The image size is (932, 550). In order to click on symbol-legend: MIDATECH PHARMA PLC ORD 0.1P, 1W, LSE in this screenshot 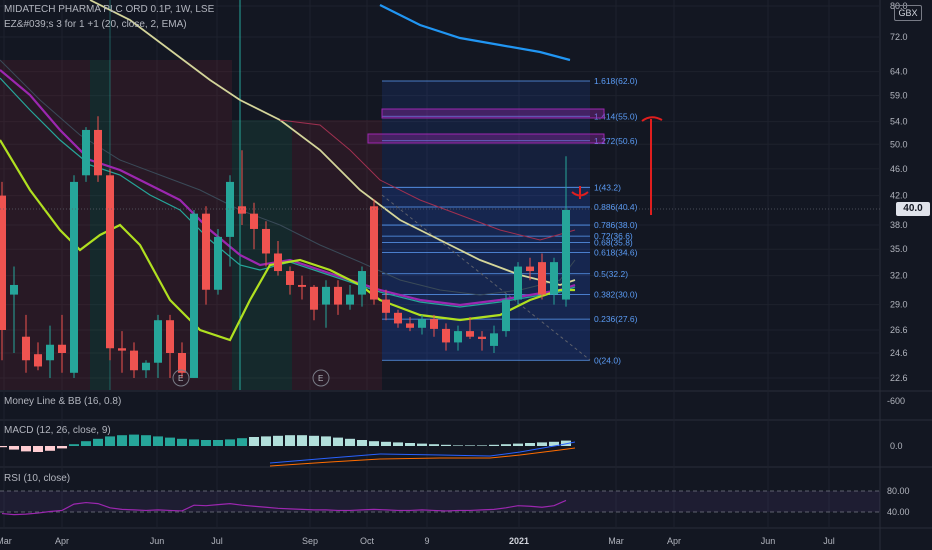, I will do `click(109, 9)`.